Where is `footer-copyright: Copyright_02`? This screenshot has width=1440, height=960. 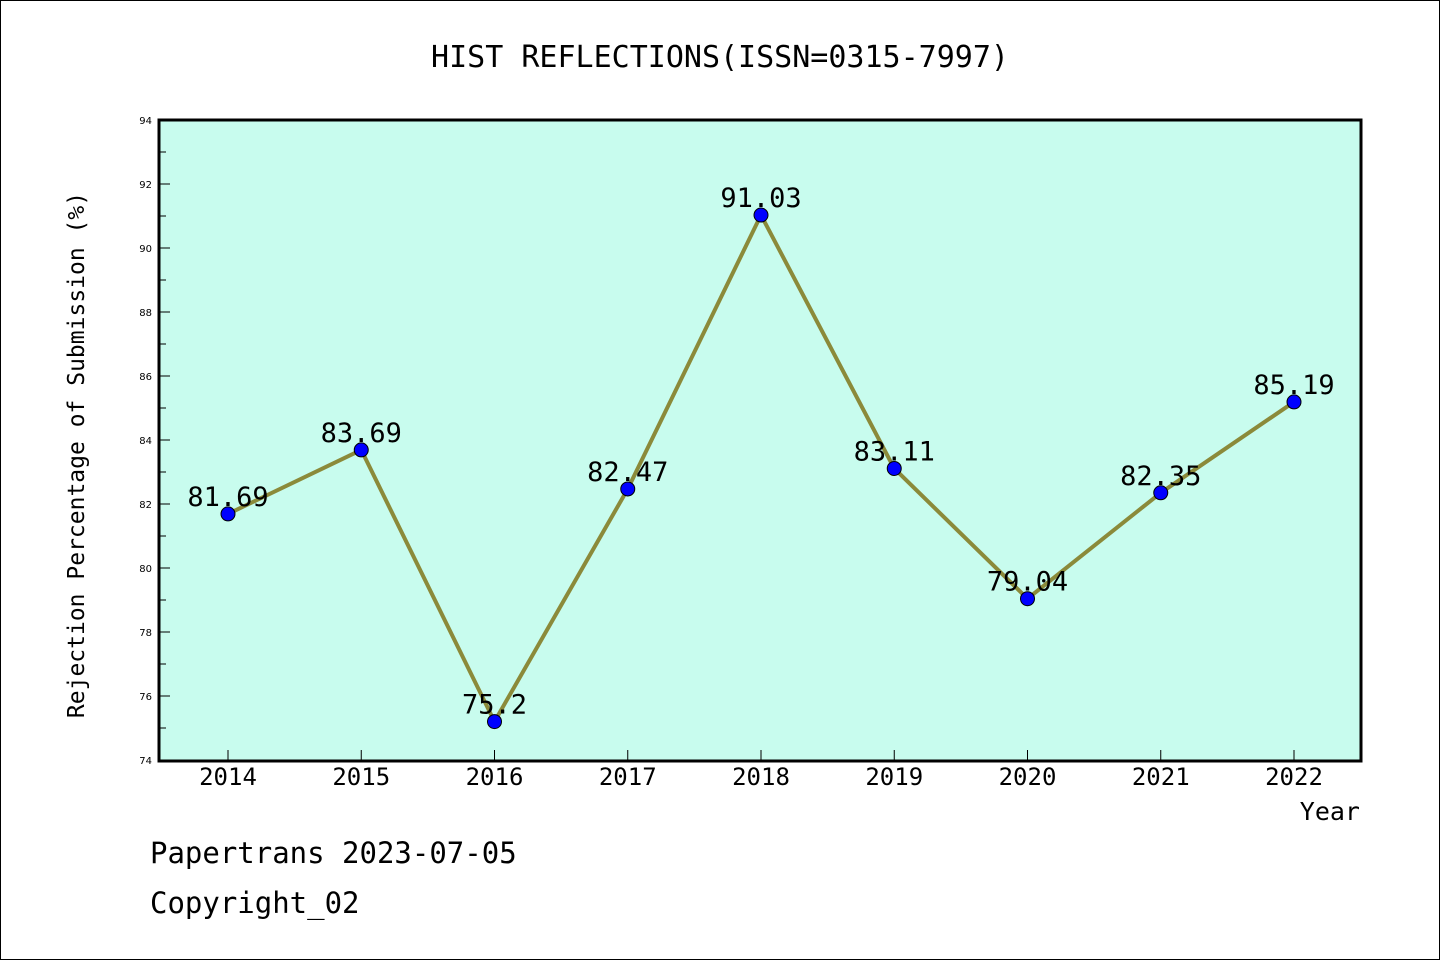 footer-copyright: Copyright_02 is located at coordinates (255, 903).